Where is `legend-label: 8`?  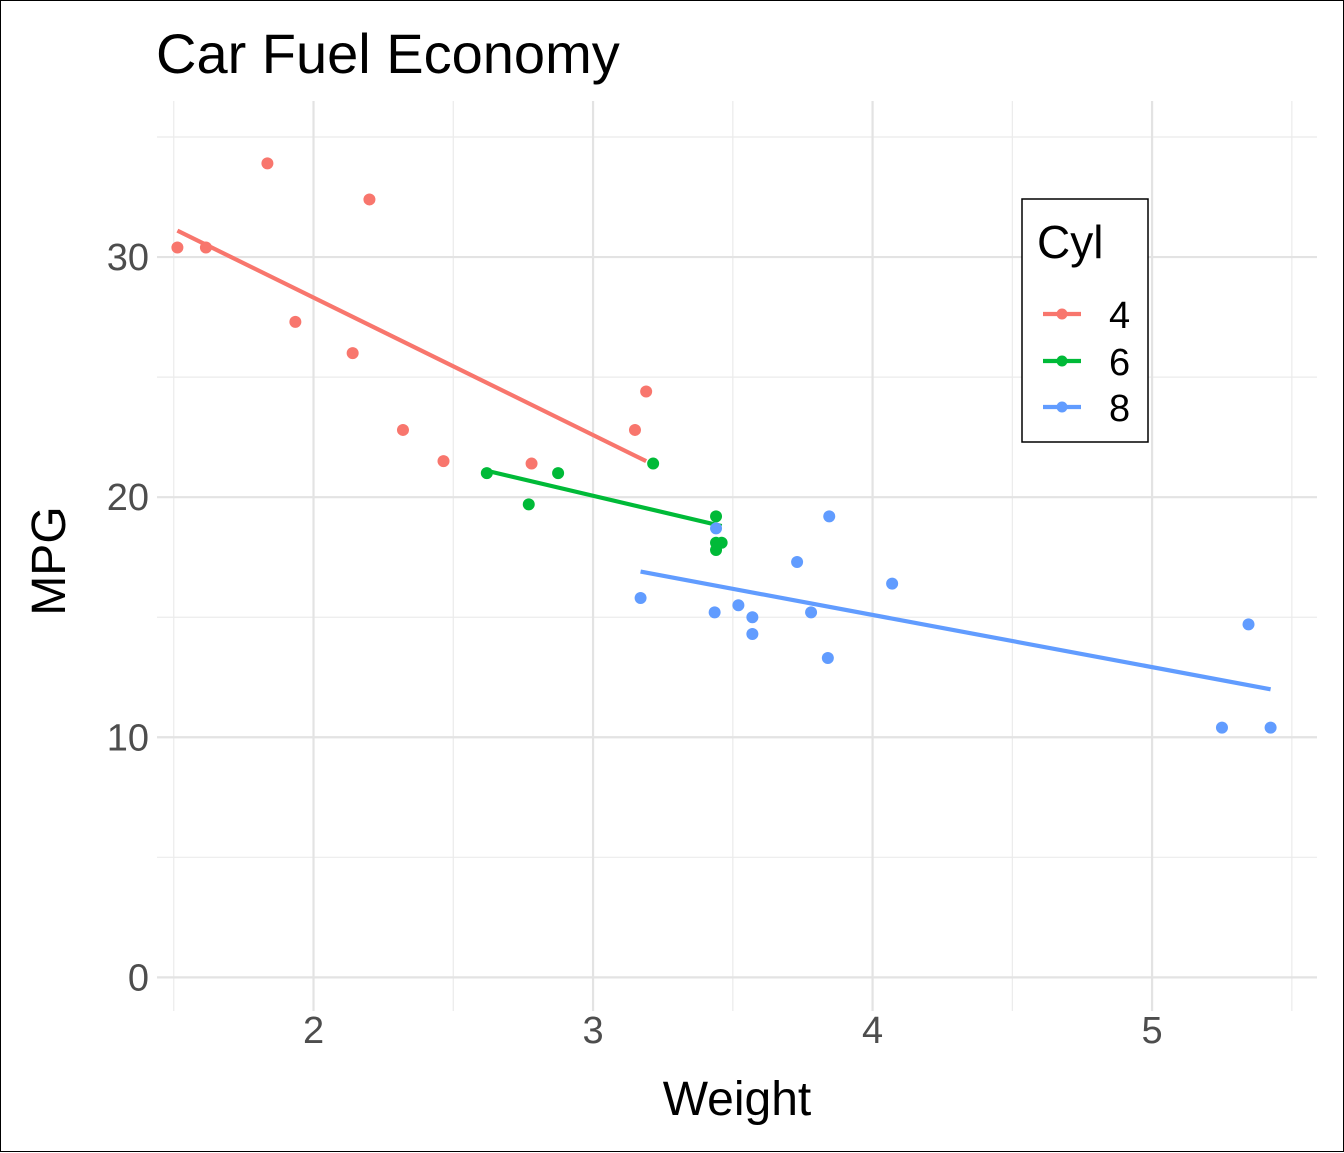 legend-label: 8 is located at coordinates (1119, 409).